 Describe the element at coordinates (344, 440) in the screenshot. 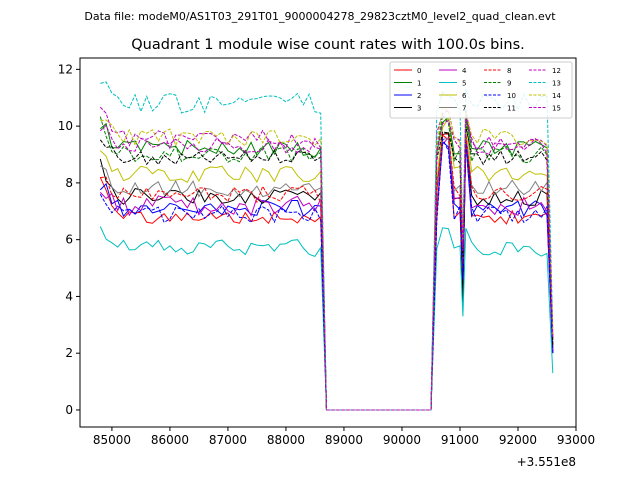

I see `x-tick-label: 89000` at that location.